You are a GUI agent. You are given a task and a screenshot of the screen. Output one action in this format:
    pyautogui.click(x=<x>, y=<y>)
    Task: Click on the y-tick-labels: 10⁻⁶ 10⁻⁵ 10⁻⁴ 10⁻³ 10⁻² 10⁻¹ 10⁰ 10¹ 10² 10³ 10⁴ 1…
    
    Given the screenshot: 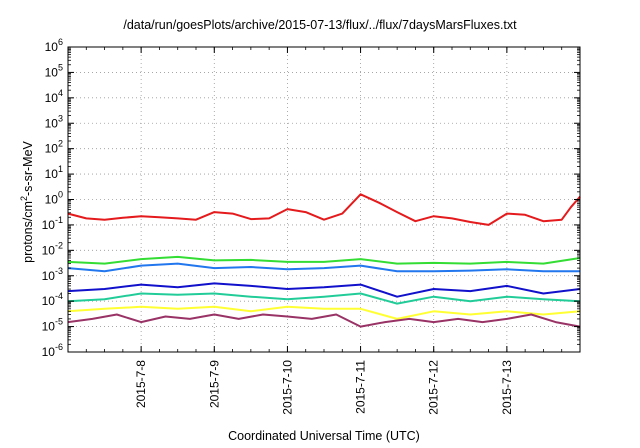 What is the action you would take?
    pyautogui.click(x=52, y=198)
    